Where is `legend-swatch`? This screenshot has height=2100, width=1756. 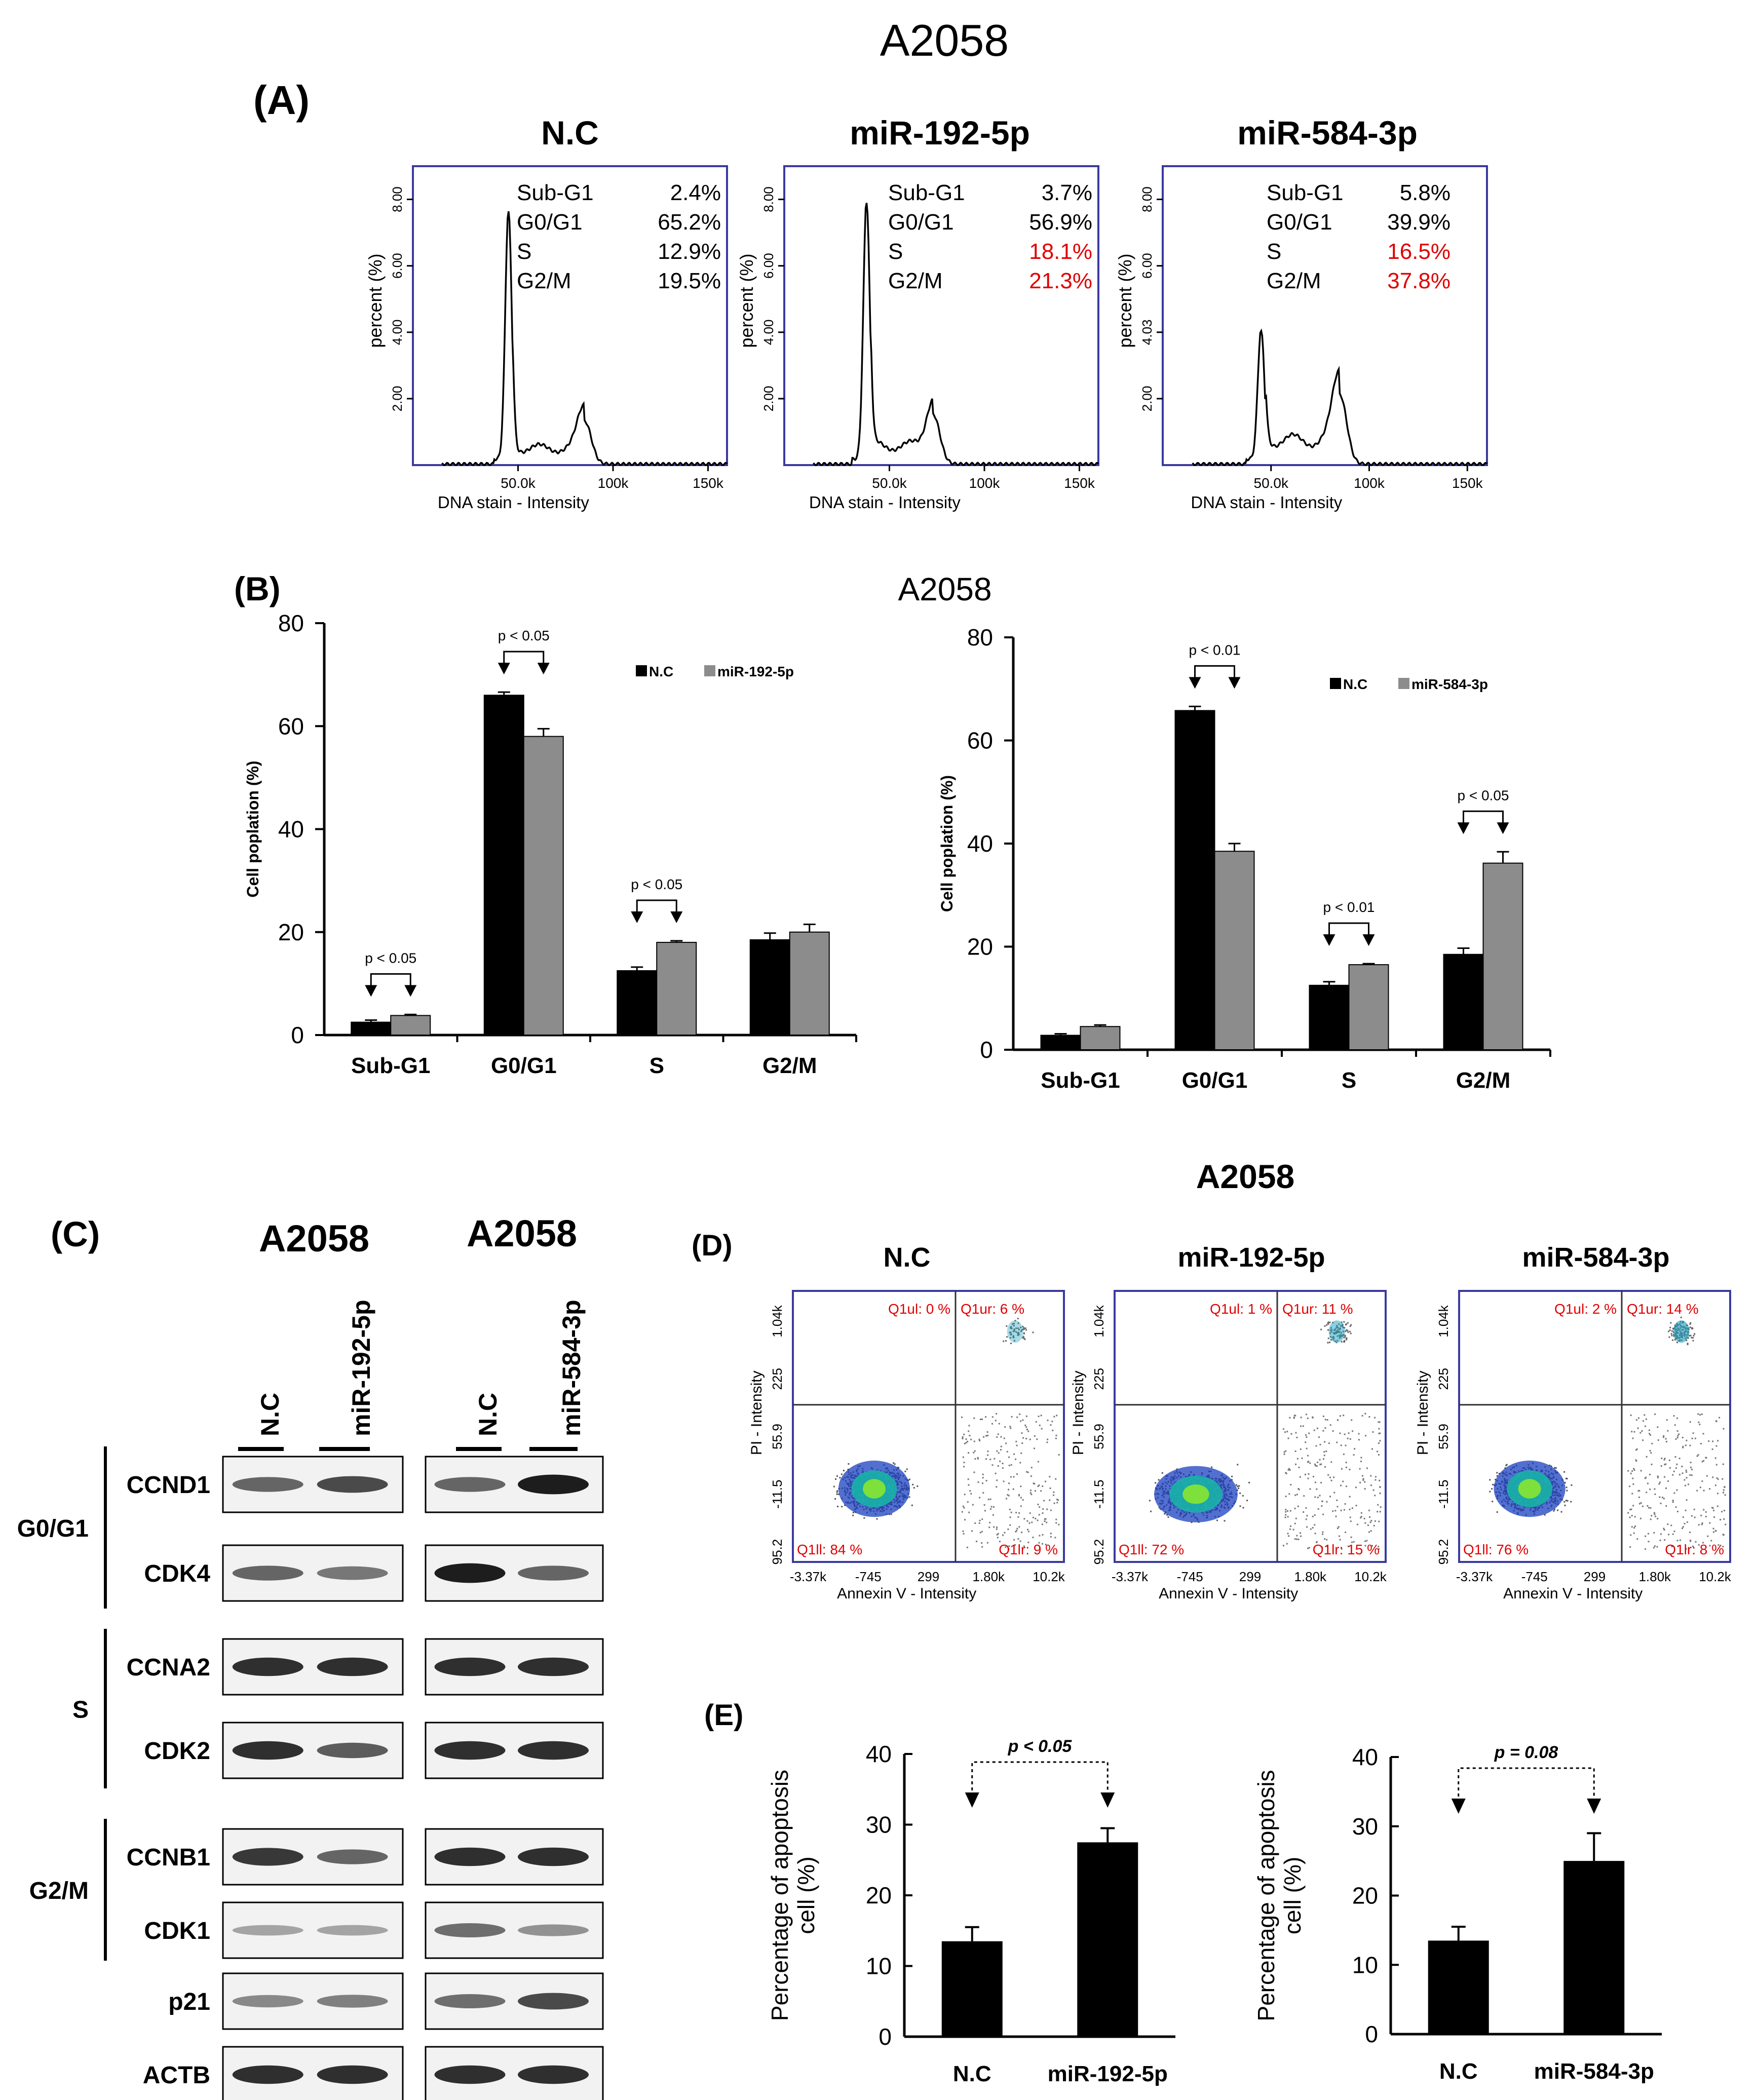
legend-swatch is located at coordinates (710, 670).